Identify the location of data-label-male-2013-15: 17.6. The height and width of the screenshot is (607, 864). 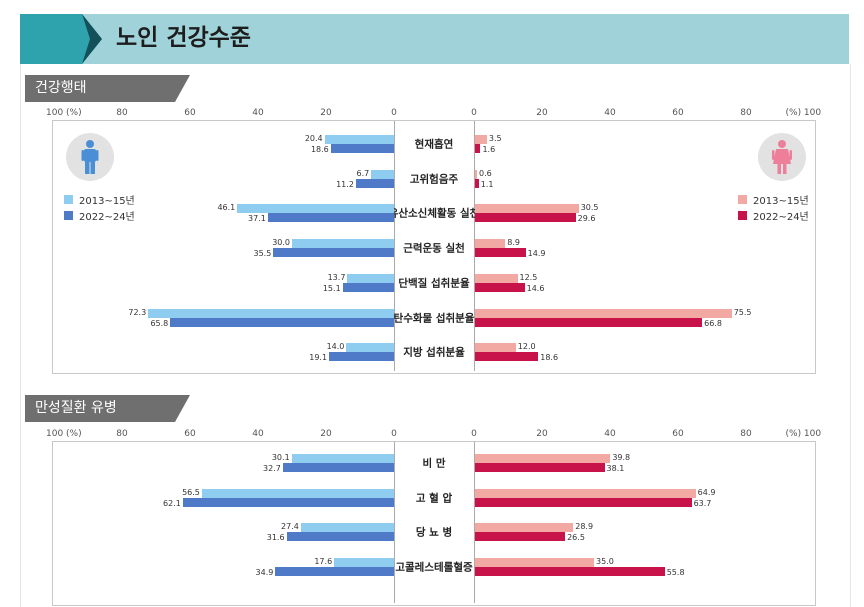
(323, 561).